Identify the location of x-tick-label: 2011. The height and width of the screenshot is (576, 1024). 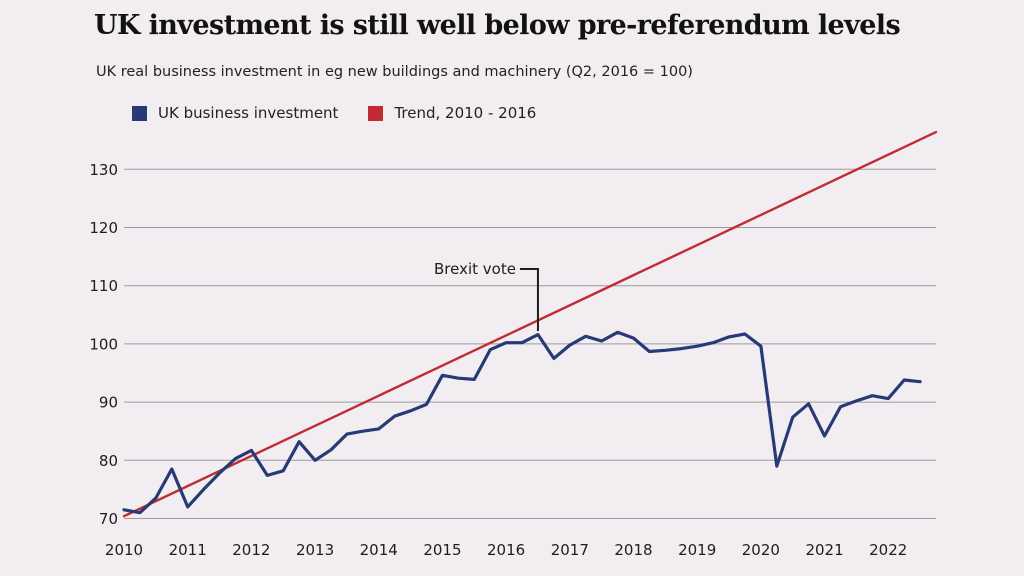
(188, 550).